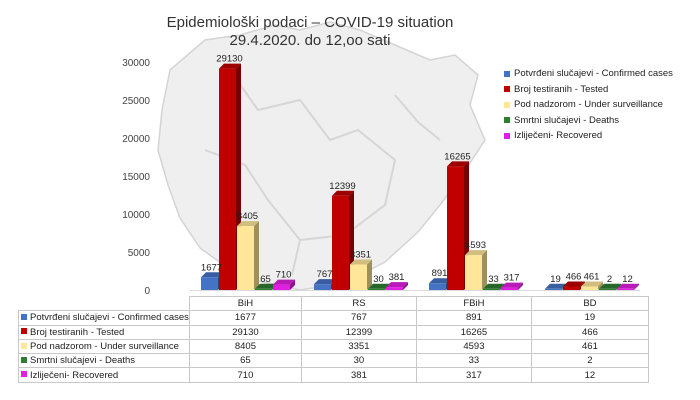  What do you see at coordinates (473, 318) in the screenshot?
I see `table-cell: 891` at bounding box center [473, 318].